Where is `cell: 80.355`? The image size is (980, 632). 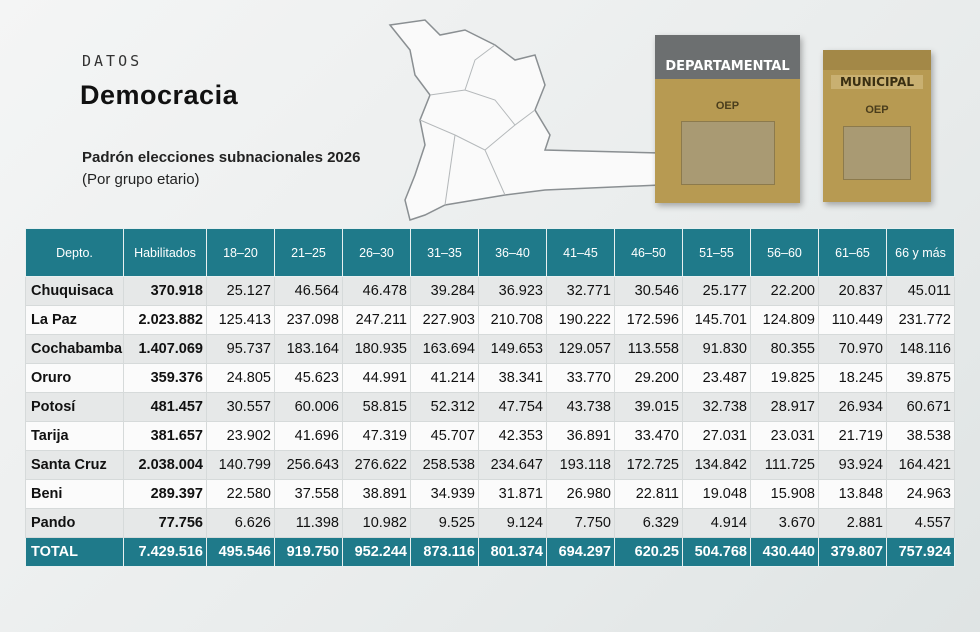
cell: 80.355 is located at coordinates (784, 349).